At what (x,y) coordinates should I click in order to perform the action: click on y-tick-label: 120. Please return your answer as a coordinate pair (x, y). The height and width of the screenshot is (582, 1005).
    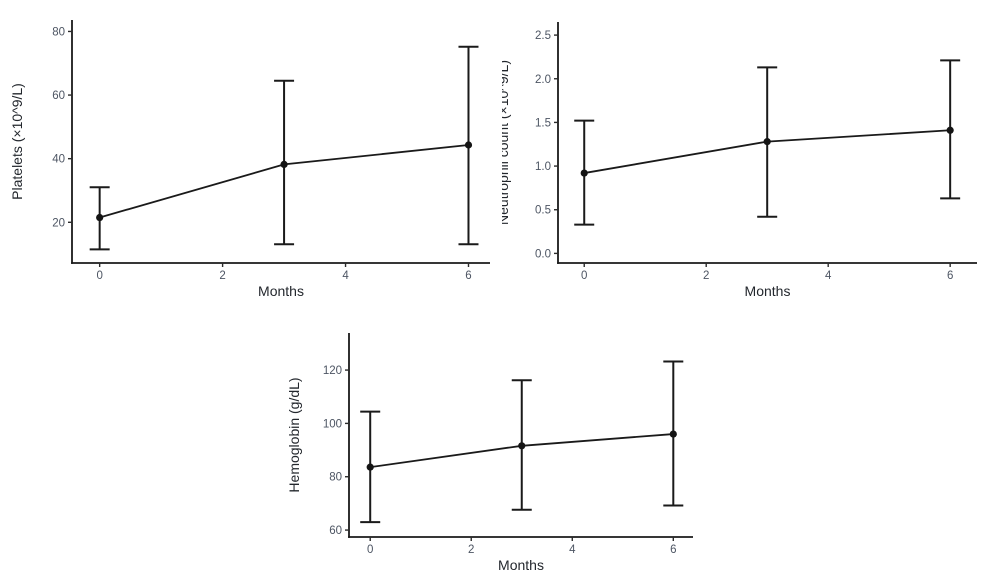
    Looking at the image, I should click on (332, 371).